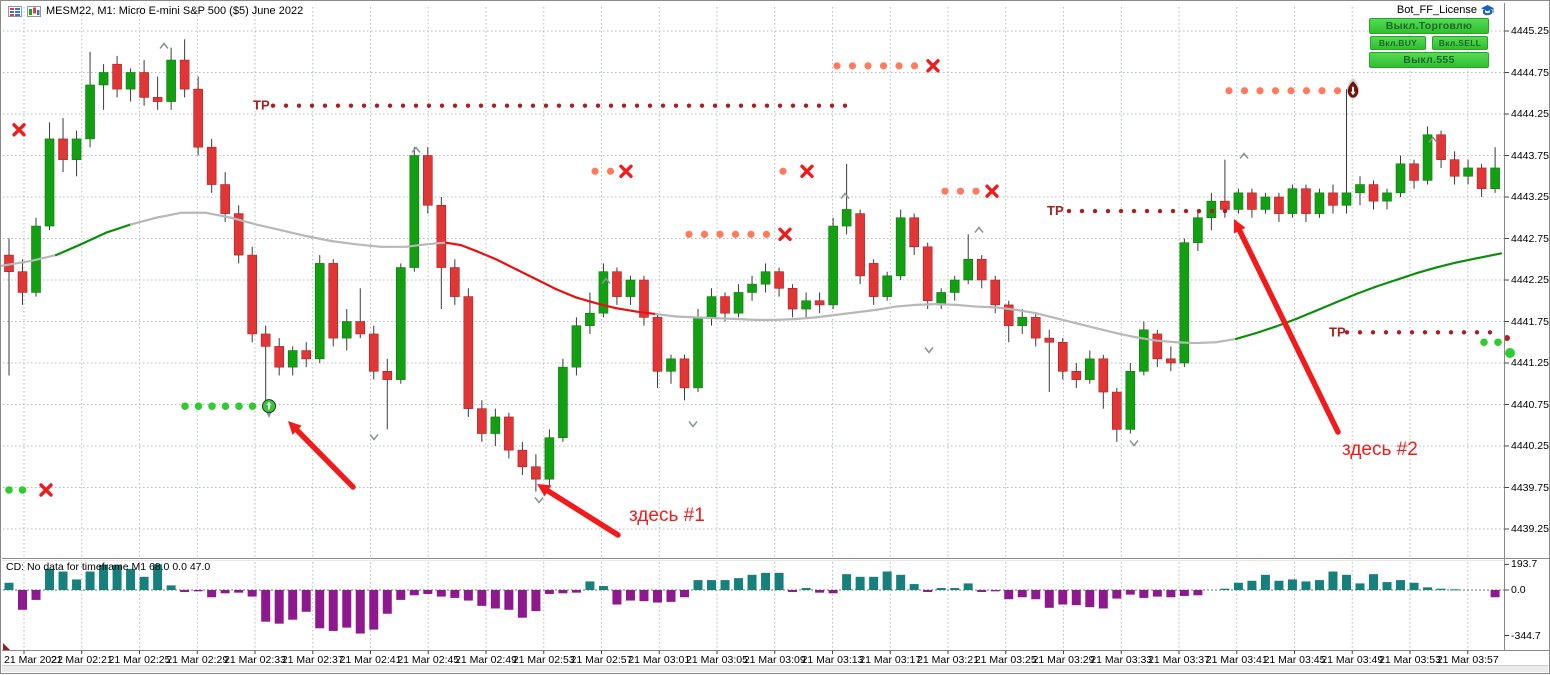 This screenshot has width=1550, height=675. Describe the element at coordinates (1530, 197) in the screenshot. I see `price-tick-label: 4443.25` at that location.